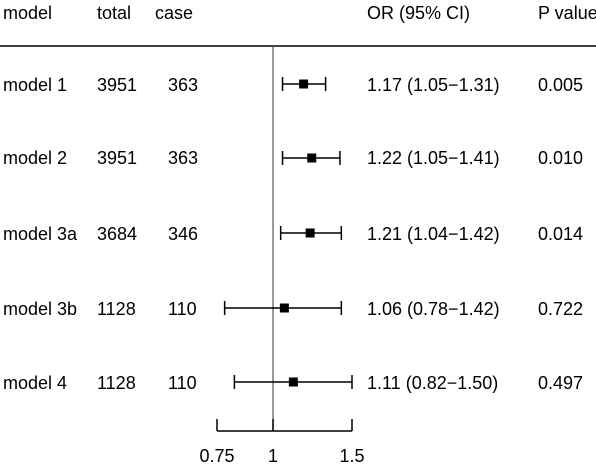  I want to click on model-label: model 2, so click(35, 158).